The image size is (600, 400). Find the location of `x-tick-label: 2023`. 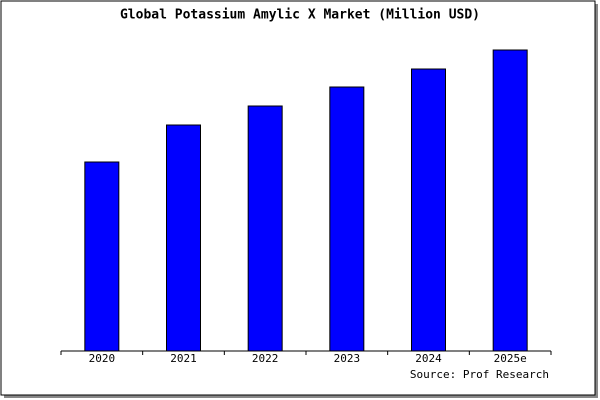

x-tick-label: 2023 is located at coordinates (347, 358).